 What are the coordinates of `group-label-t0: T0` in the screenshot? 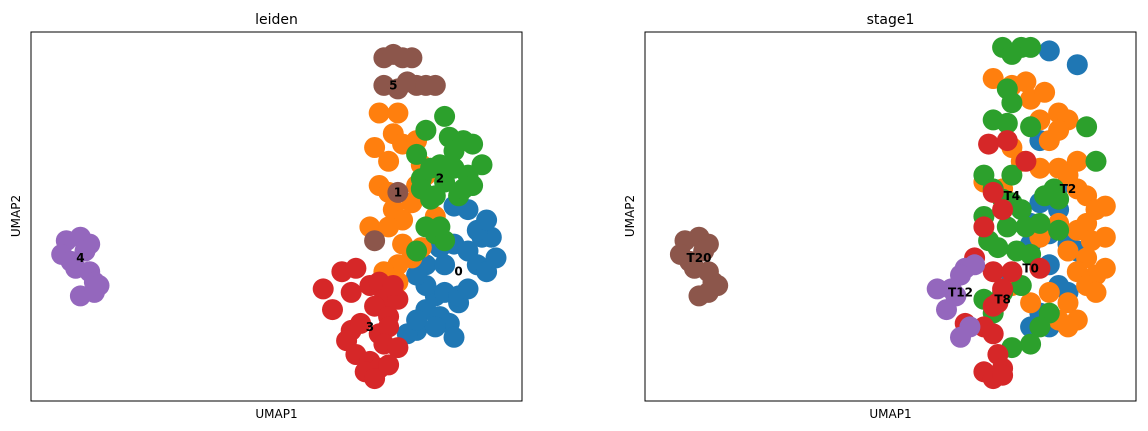 It's located at (1030, 268).